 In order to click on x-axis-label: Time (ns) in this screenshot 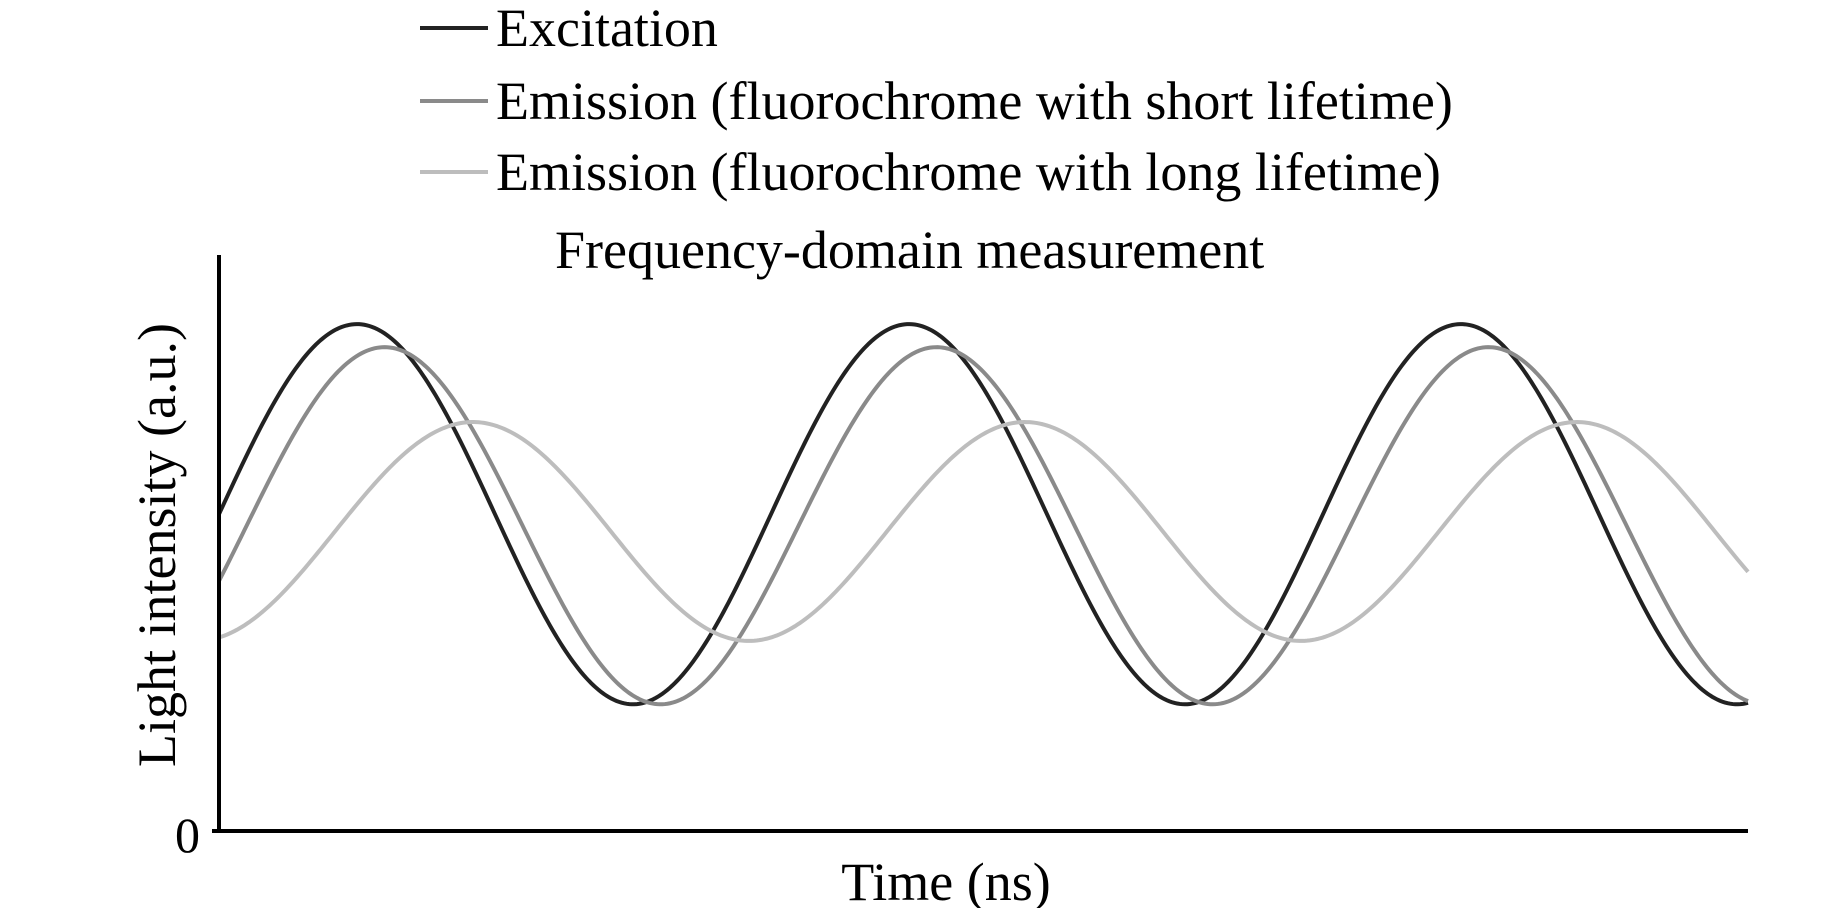, I will do `click(946, 880)`.